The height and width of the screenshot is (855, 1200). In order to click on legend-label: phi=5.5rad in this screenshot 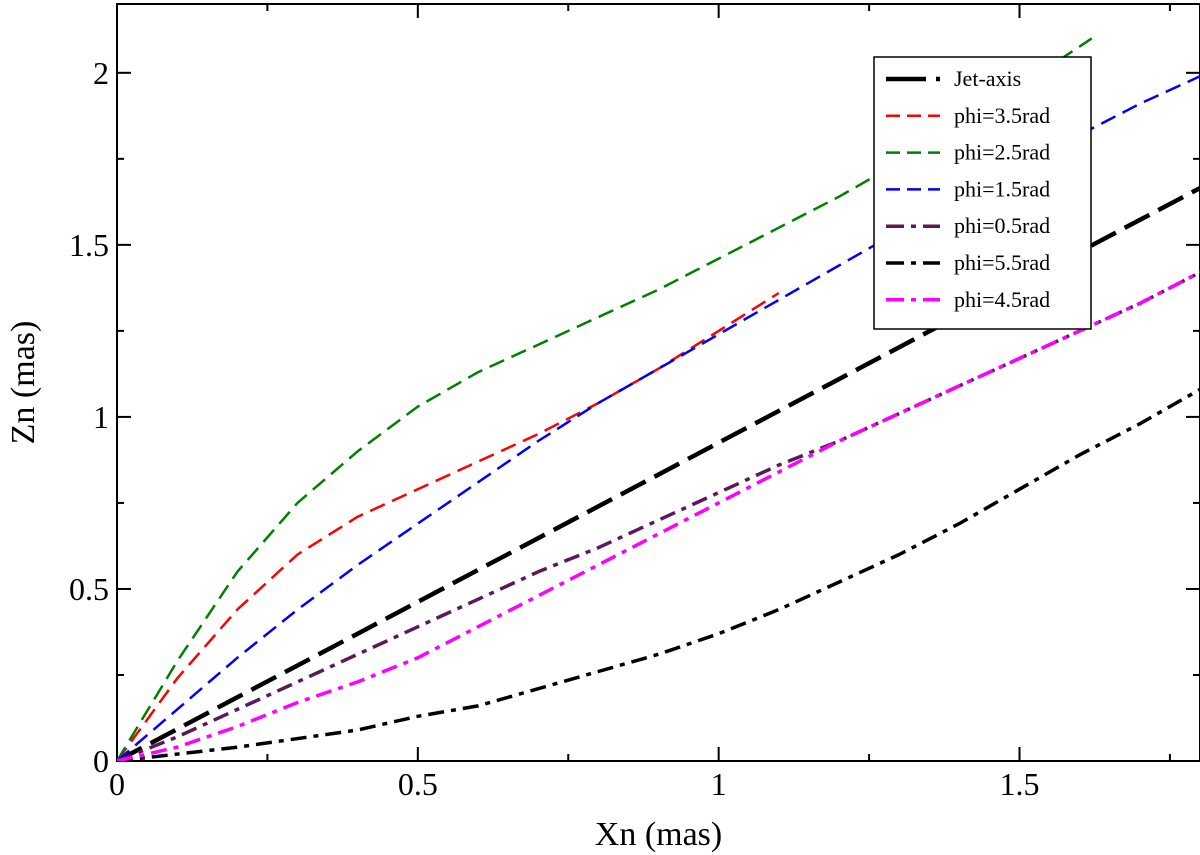, I will do `click(1002, 262)`.